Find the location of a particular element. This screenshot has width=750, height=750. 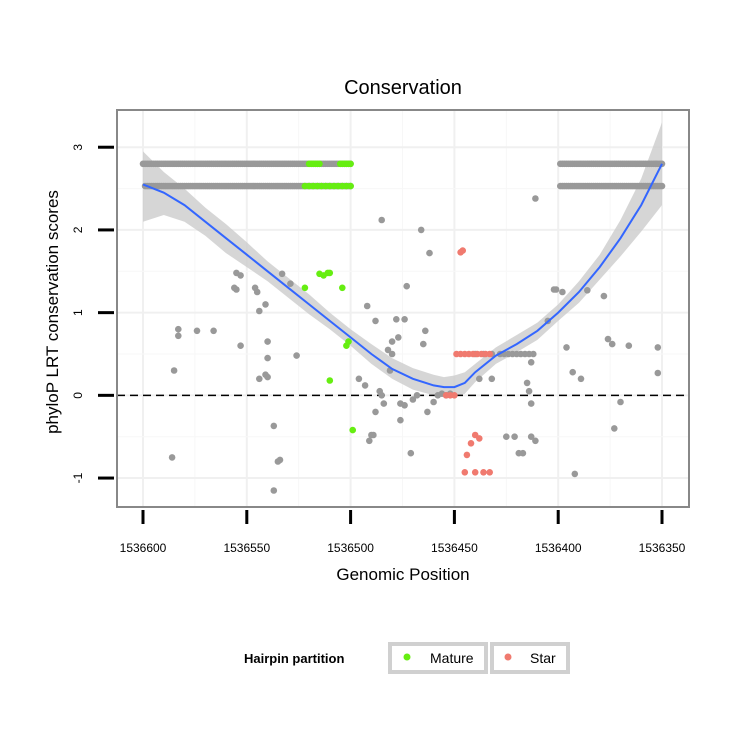

y-axis-label: phyloP LRT conservation scores is located at coordinates (52, 312).